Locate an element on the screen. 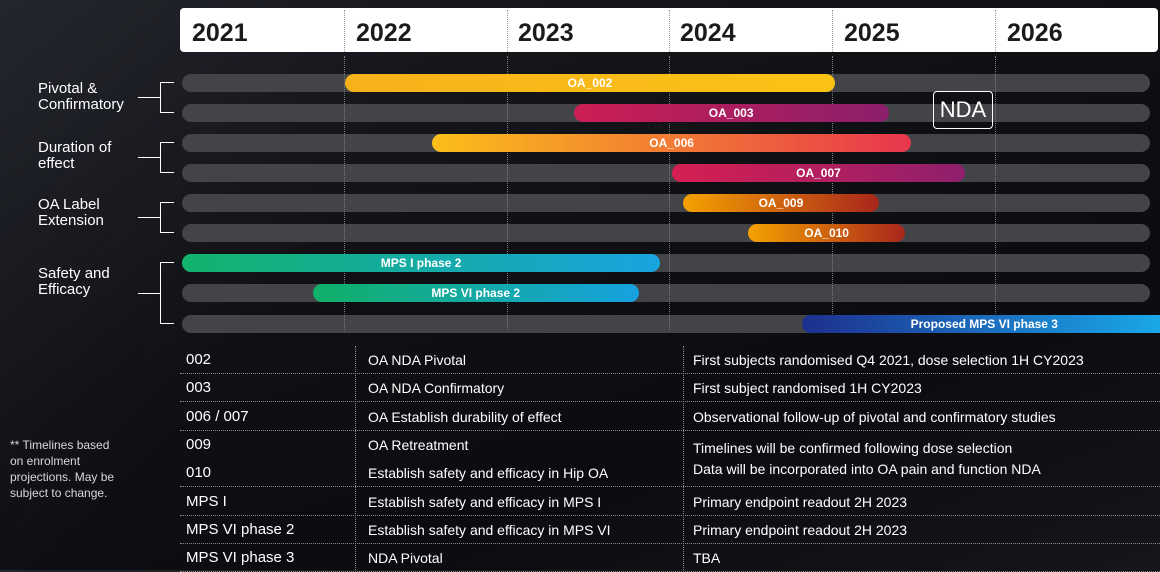  study-description: Establish safety and efficacy in MPS I is located at coordinates (485, 501).